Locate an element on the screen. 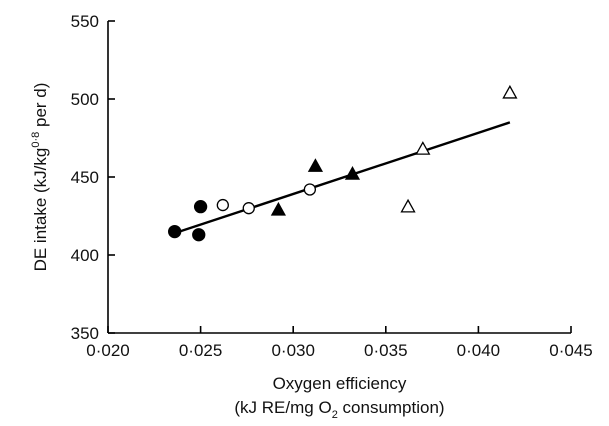 Image resolution: width=609 pixels, height=426 pixels. y-tick-label: 550 is located at coordinates (85, 21).